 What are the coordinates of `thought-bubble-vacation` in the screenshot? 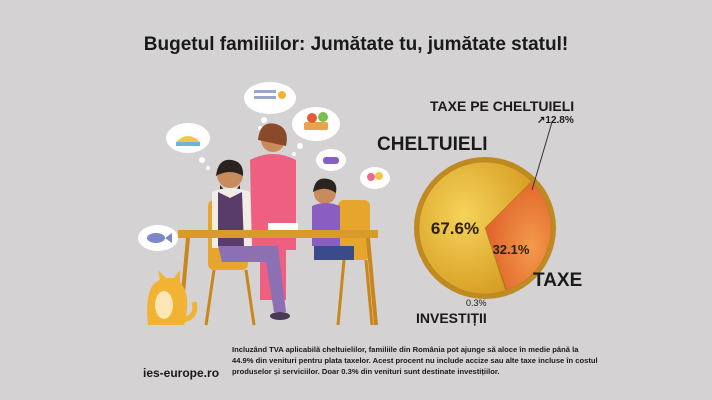 It's located at (188, 146).